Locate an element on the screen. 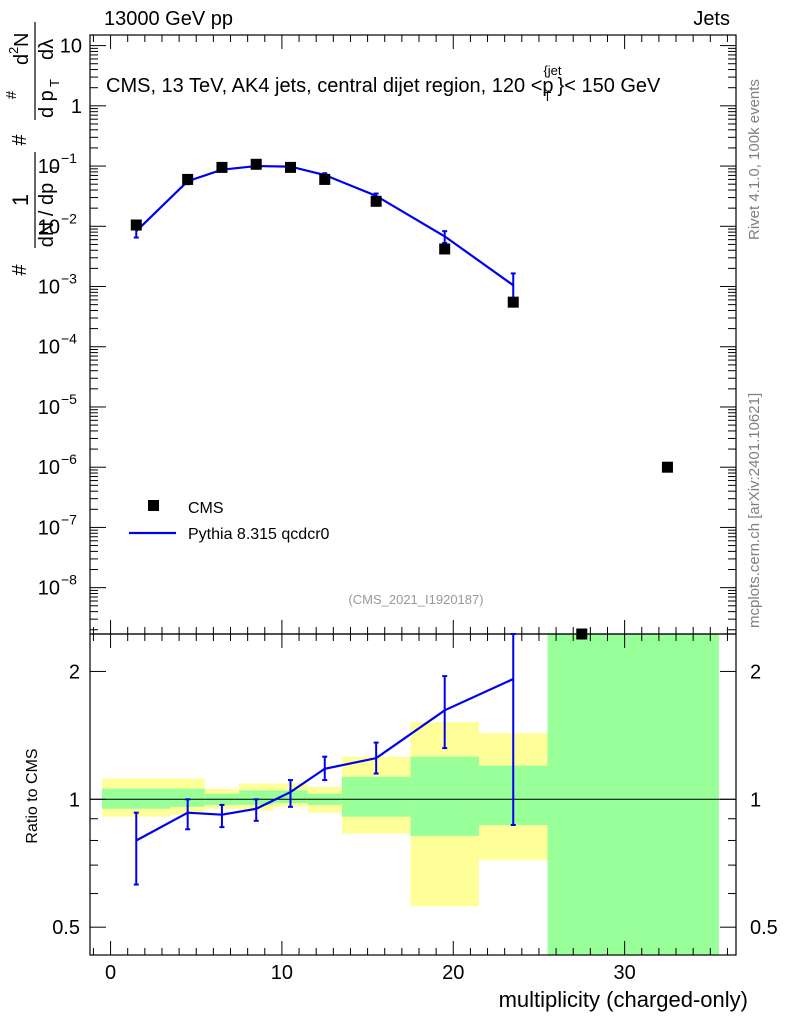 The width and height of the screenshot is (786, 1024). header-right: Jets is located at coordinates (711, 19).